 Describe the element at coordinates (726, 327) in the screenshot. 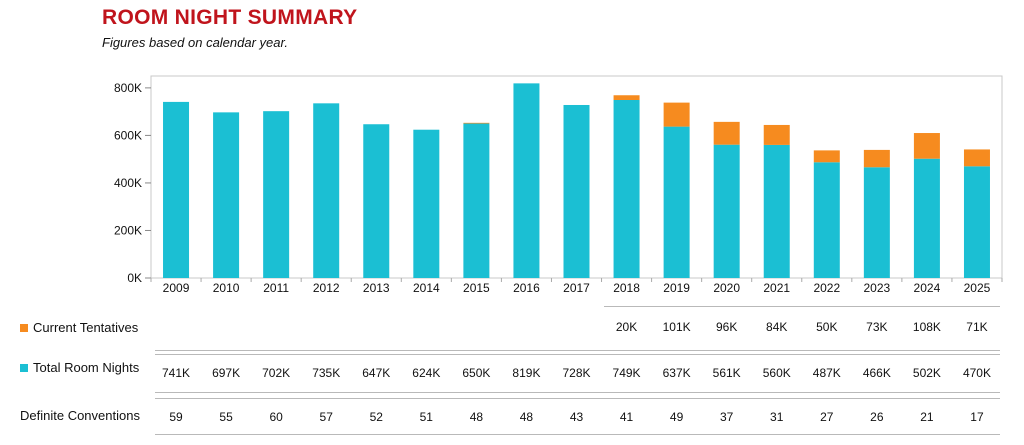

I see `cell-tentatives-2020: 96K` at that location.